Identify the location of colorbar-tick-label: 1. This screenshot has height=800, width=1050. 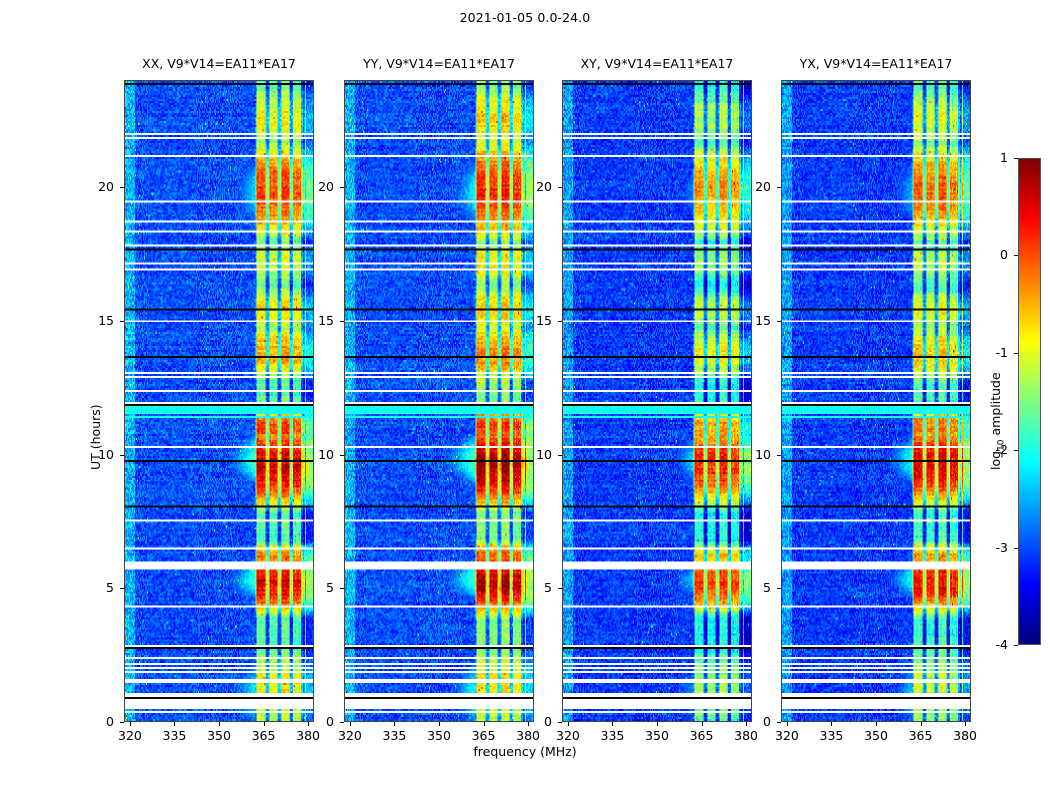
(1004, 157).